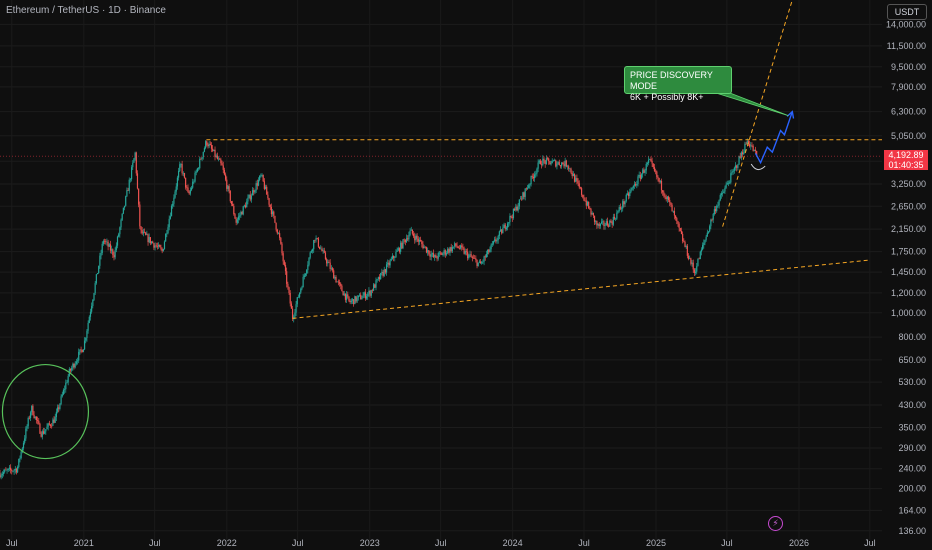 The width and height of the screenshot is (932, 550). I want to click on price-discovery-callout: PRICE DISCOVERY MODE 6K + Possibly 8K+, so click(678, 84).